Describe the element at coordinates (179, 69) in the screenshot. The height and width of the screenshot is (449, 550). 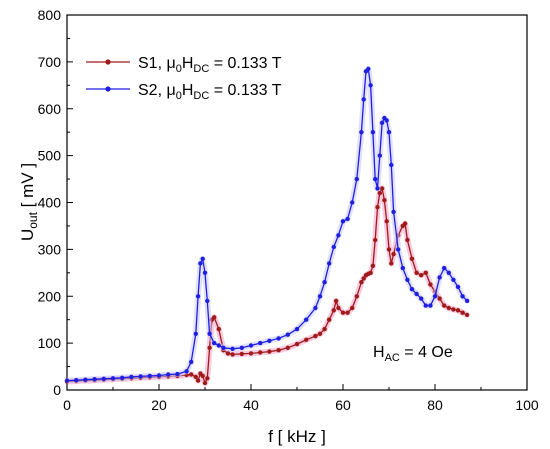
I see `legend-subscript: 0` at that location.